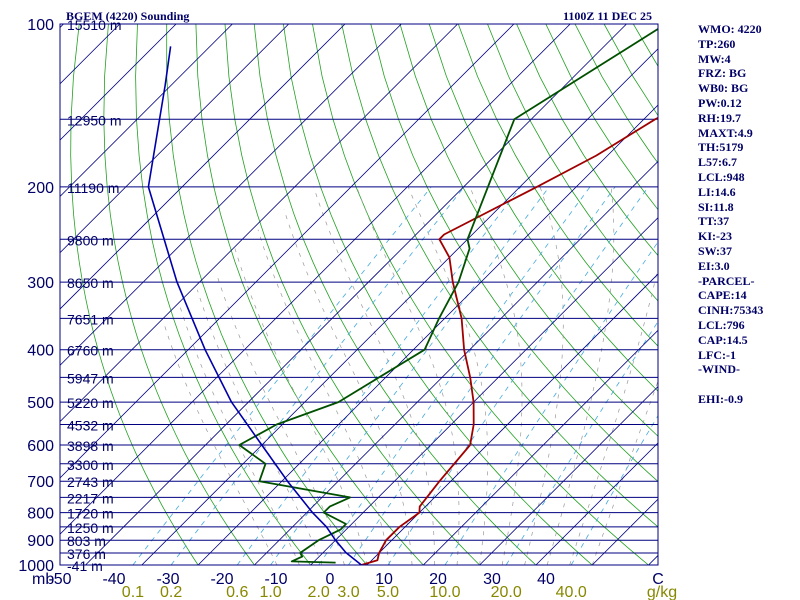 The height and width of the screenshot is (600, 800). I want to click on height-label: 4532 m, so click(90, 426).